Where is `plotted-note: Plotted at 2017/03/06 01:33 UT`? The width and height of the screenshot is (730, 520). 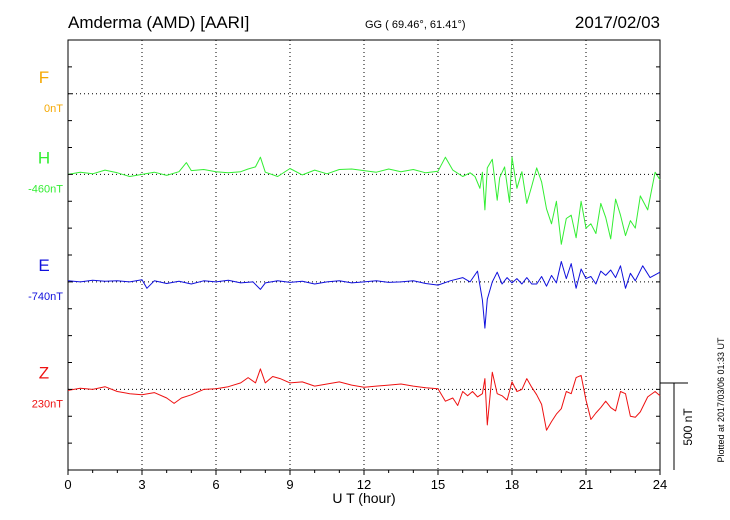
plotted-note: Plotted at 2017/03/06 01:33 UT is located at coordinates (721, 400).